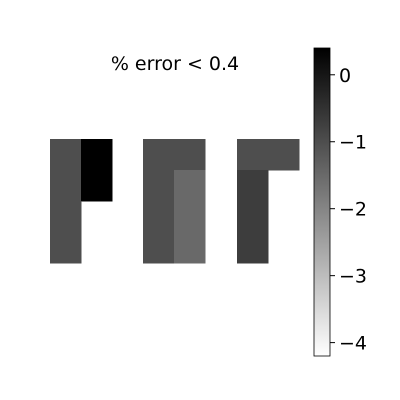  I want to click on colorbar: 0 −1 −2 −3 −4, so click(340, 202).